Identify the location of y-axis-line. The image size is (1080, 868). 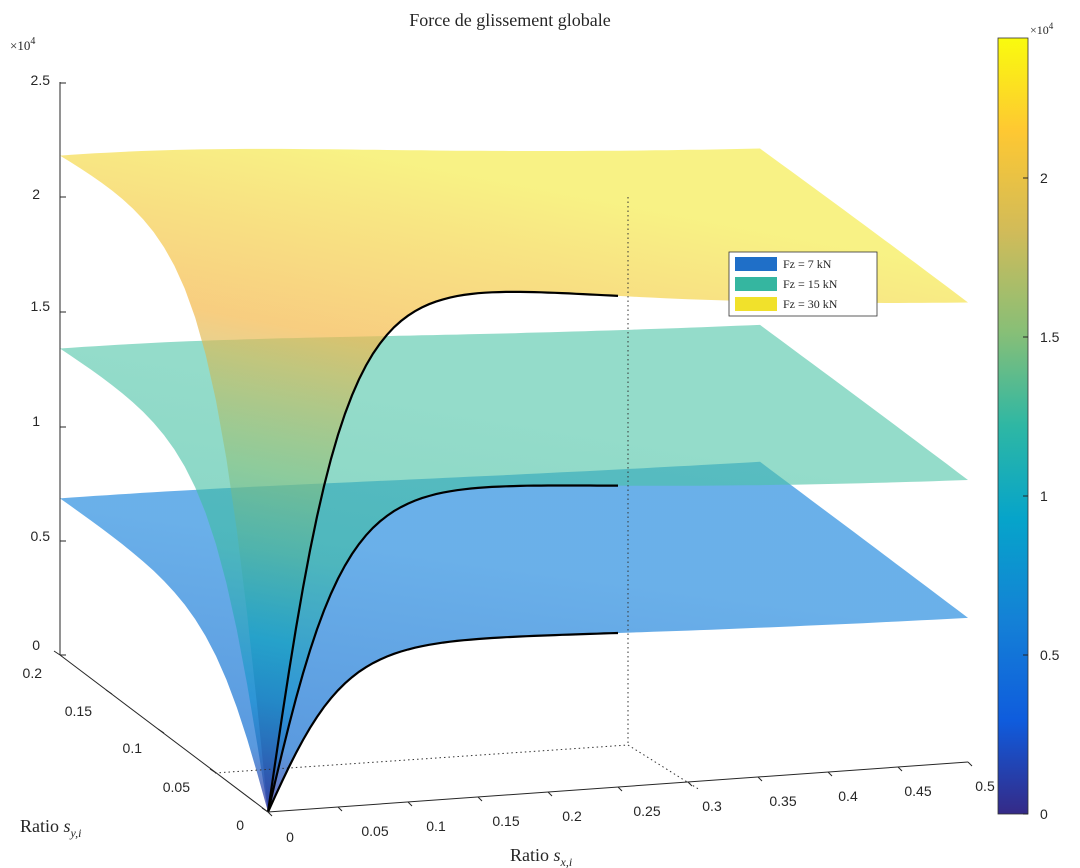
(164, 733).